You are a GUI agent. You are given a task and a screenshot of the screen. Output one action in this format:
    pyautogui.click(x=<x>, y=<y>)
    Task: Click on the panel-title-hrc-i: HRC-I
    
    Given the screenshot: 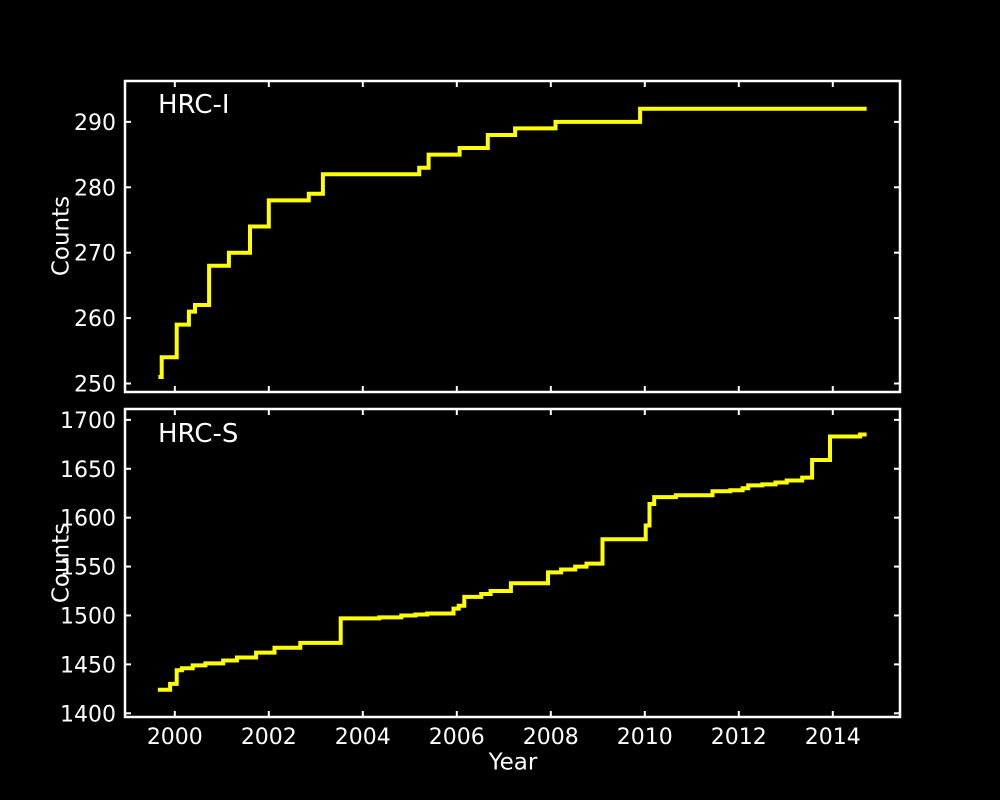 What is the action you would take?
    pyautogui.click(x=194, y=105)
    